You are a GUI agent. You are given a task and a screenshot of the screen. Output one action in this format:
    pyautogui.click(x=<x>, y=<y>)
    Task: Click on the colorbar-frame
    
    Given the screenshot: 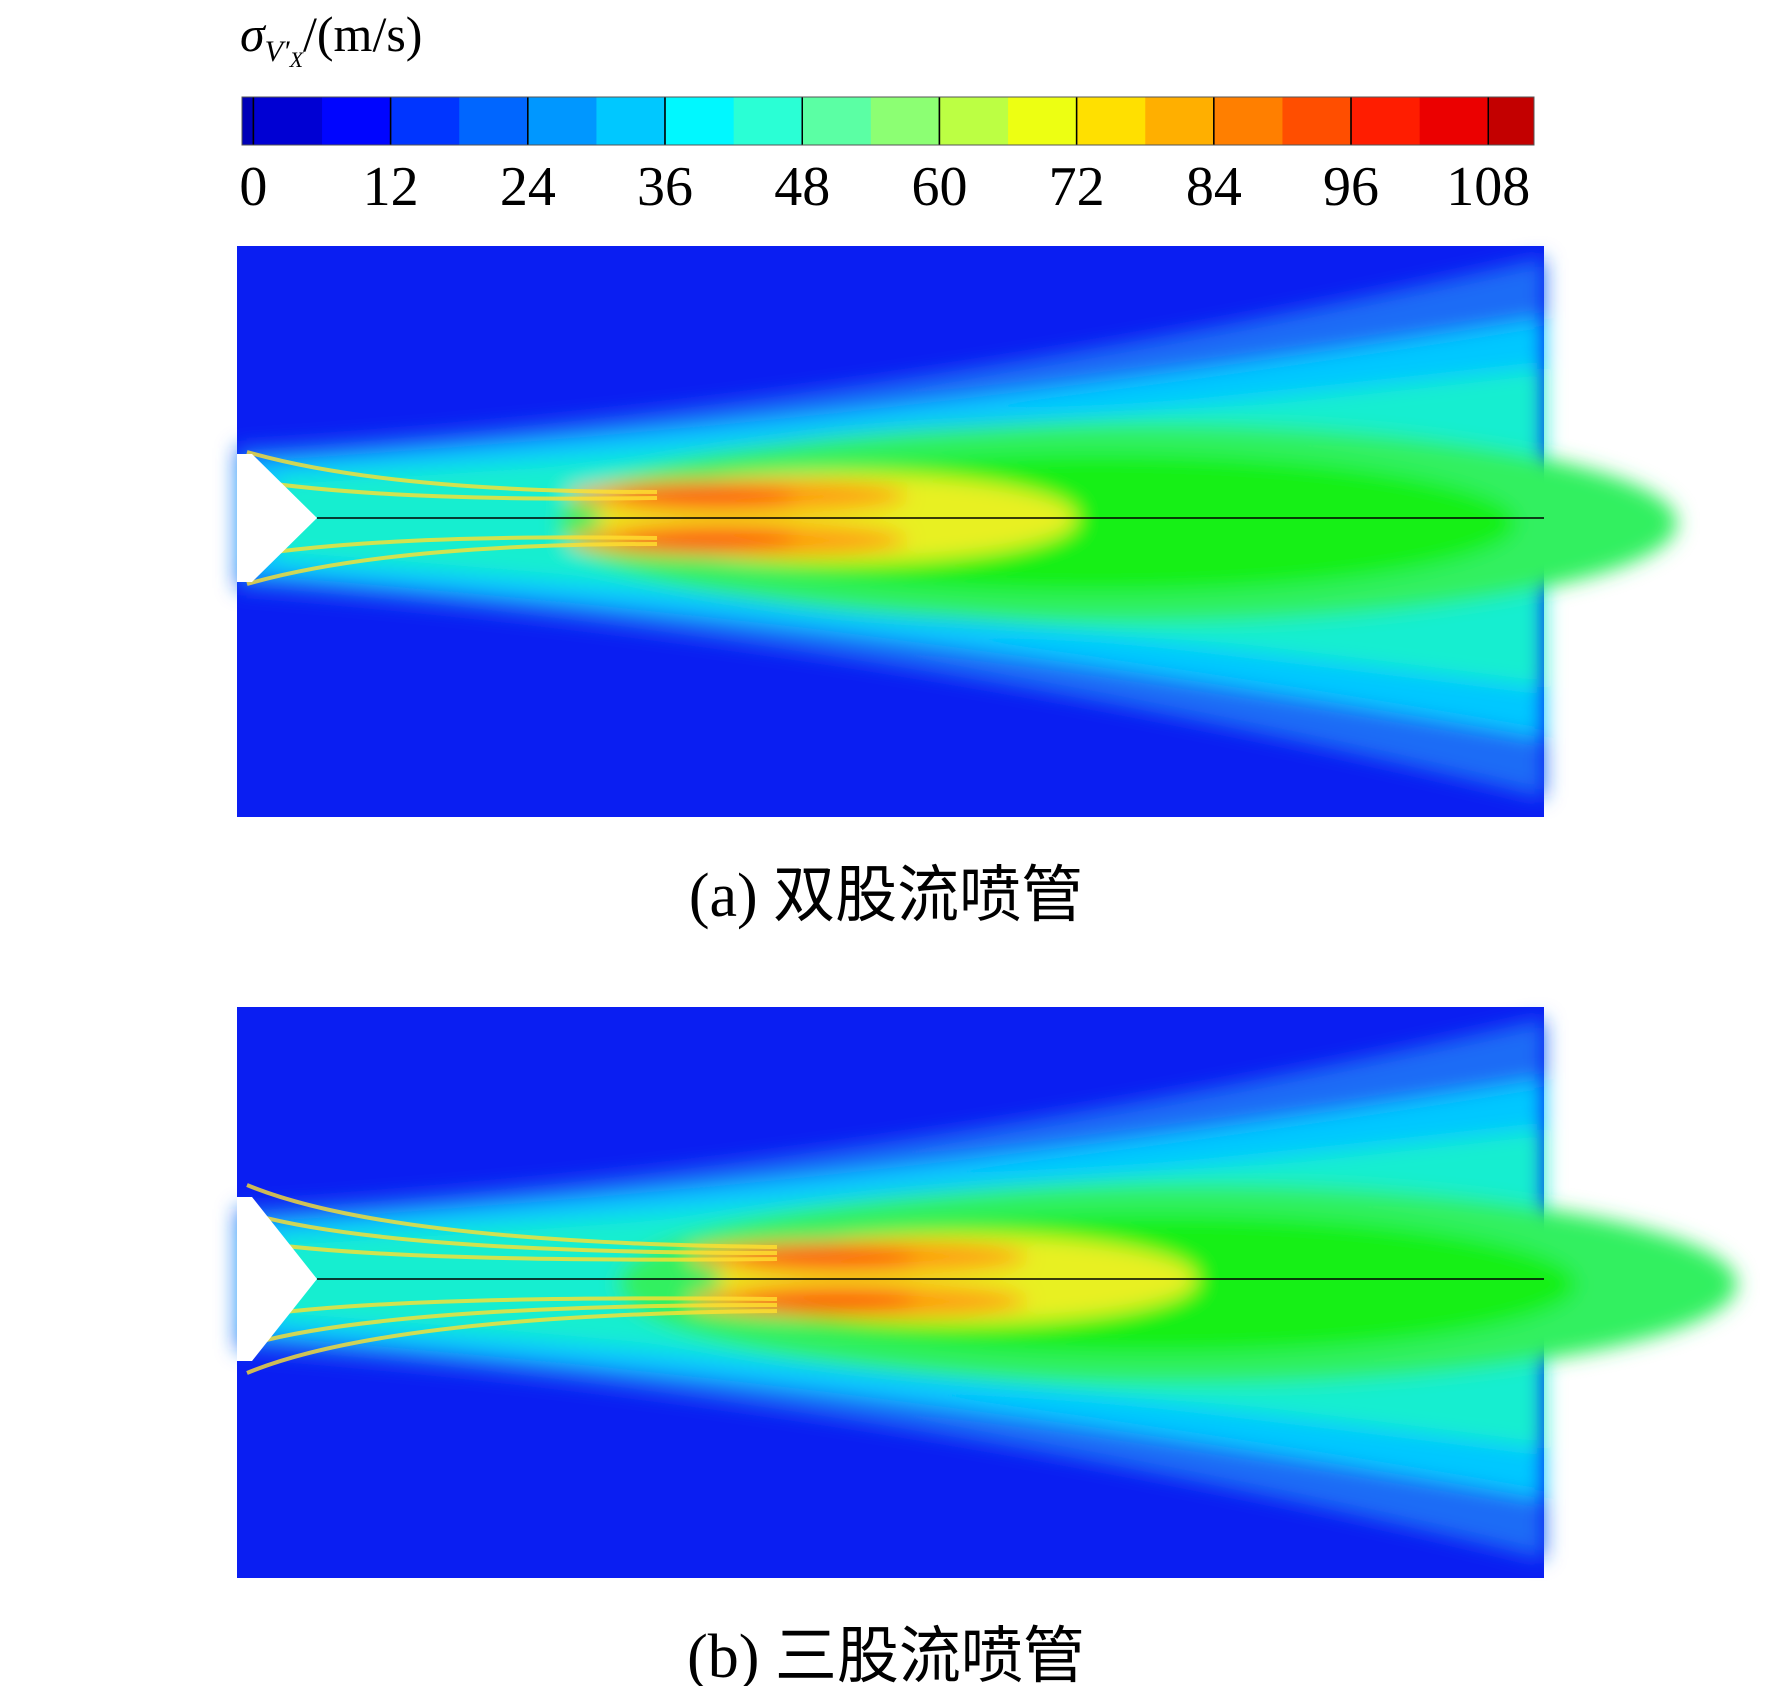 What is the action you would take?
    pyautogui.click(x=888, y=121)
    